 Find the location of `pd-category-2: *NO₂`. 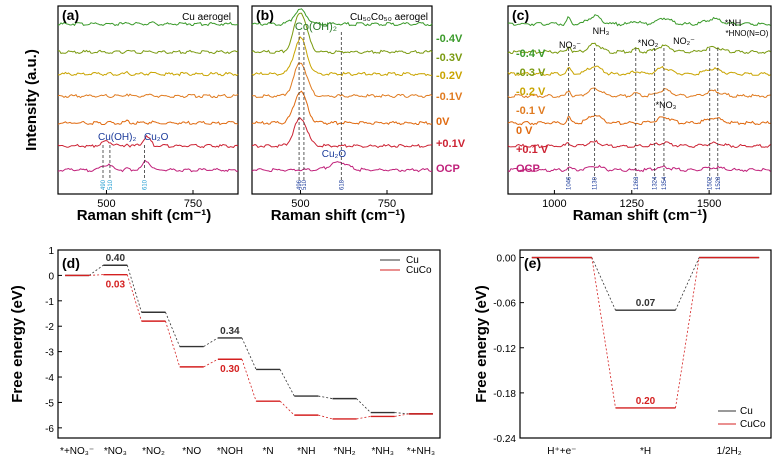

pd-category-2: *NO₂ is located at coordinates (153, 451).